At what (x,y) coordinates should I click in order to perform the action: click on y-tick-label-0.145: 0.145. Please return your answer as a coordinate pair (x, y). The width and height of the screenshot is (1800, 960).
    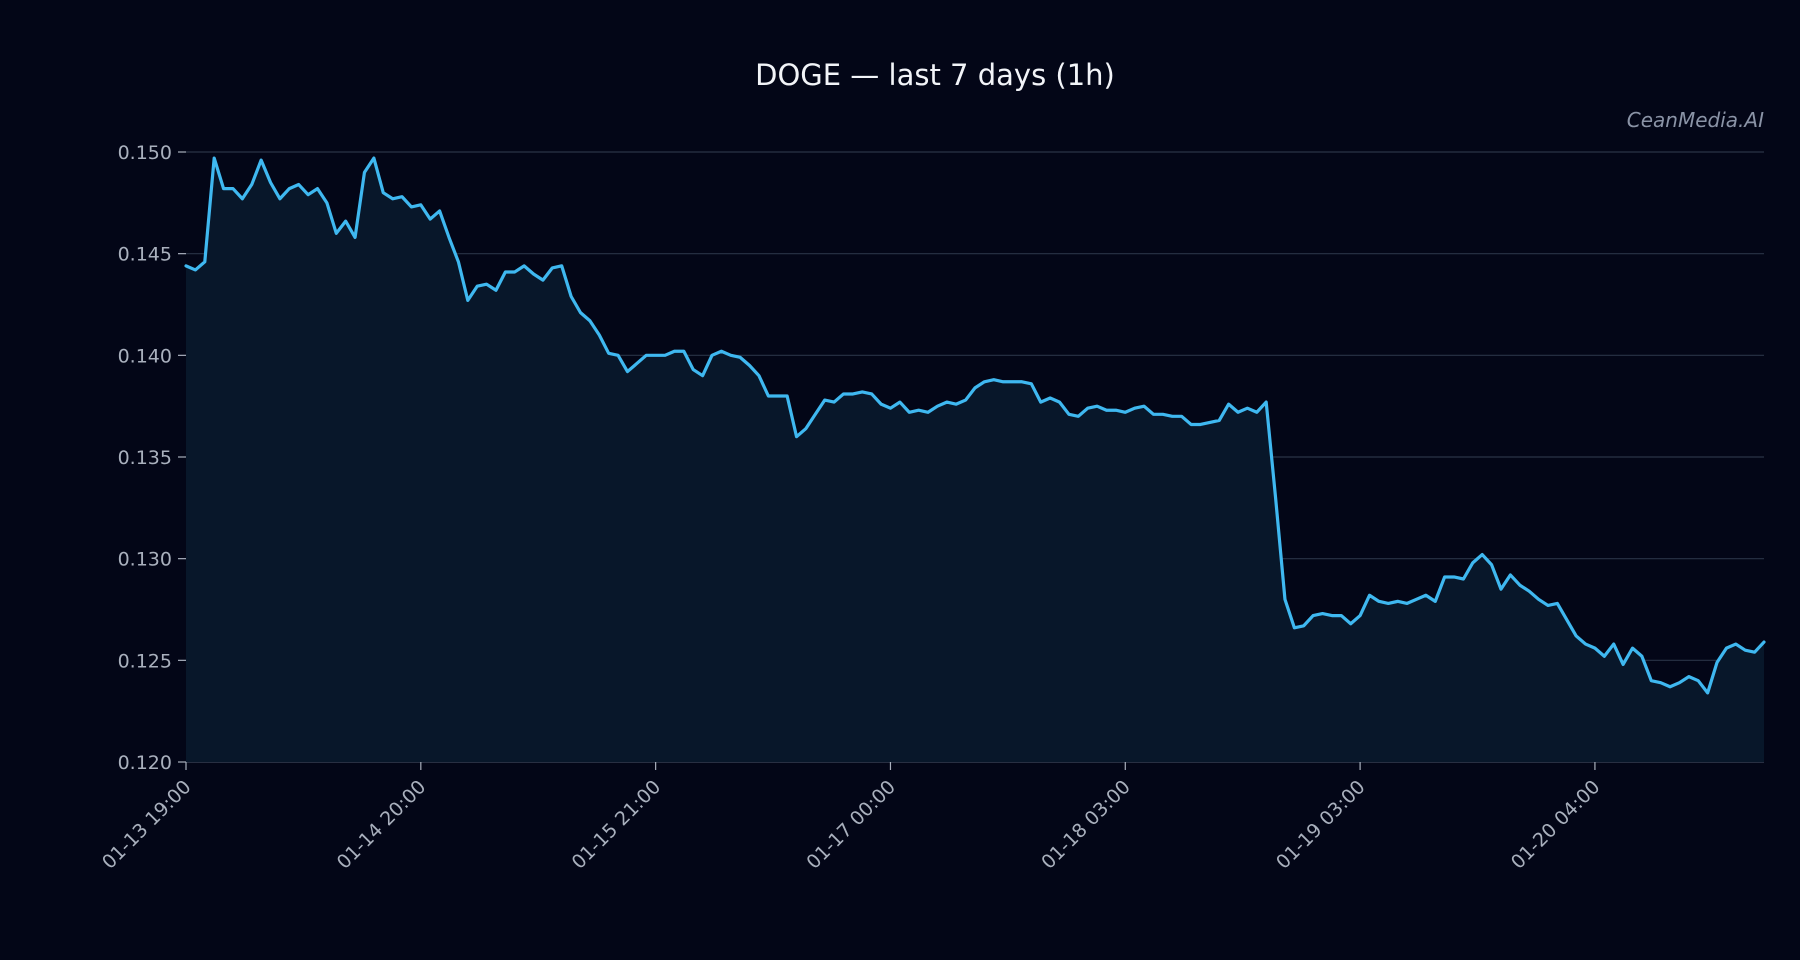
    Looking at the image, I should click on (145, 255).